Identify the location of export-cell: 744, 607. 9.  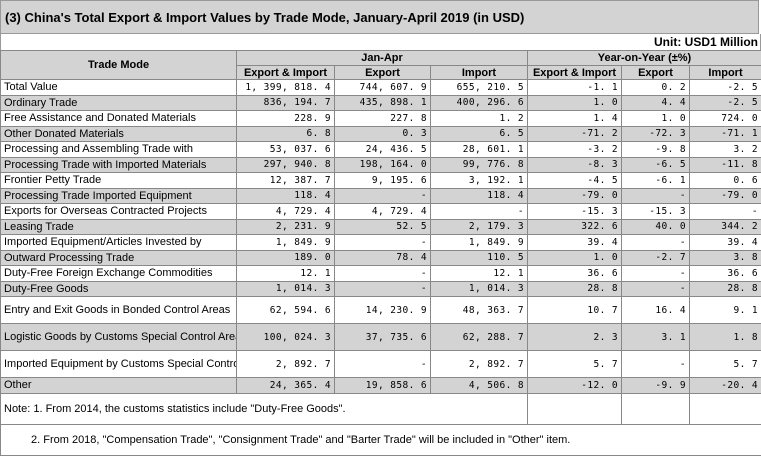
(382, 87).